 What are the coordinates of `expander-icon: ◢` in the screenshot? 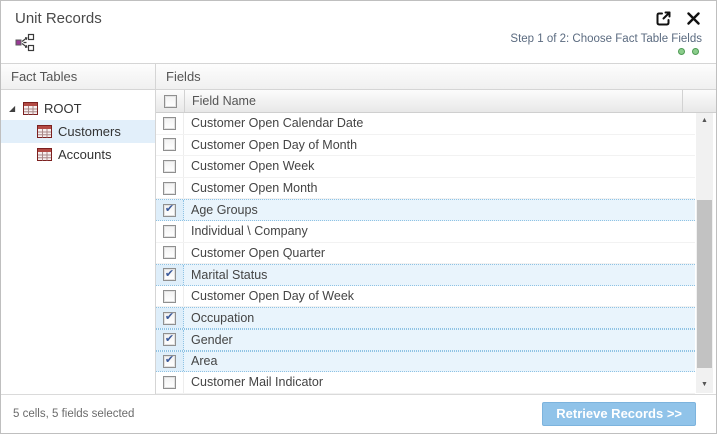 It's located at (12, 108).